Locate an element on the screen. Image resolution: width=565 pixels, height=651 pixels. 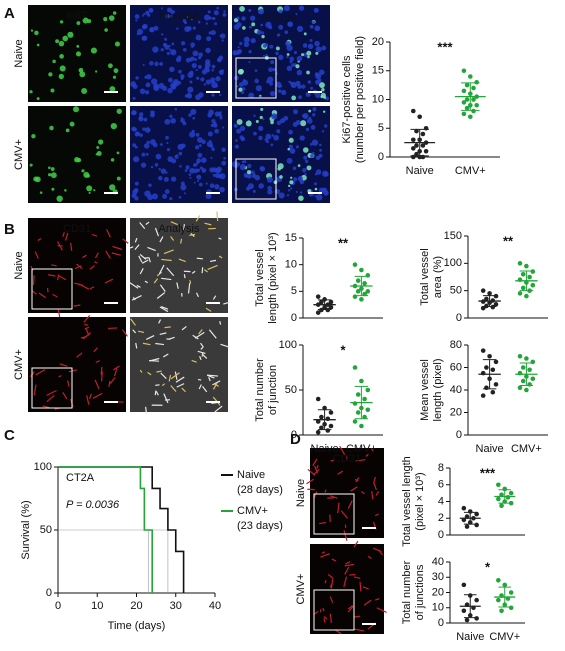
x-tick-label: 20 is located at coordinates (136, 606).